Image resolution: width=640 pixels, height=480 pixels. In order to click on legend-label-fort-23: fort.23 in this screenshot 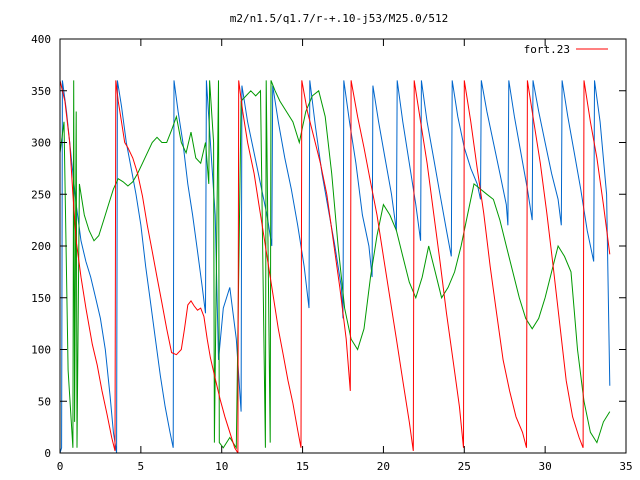, I will do `click(547, 49)`.